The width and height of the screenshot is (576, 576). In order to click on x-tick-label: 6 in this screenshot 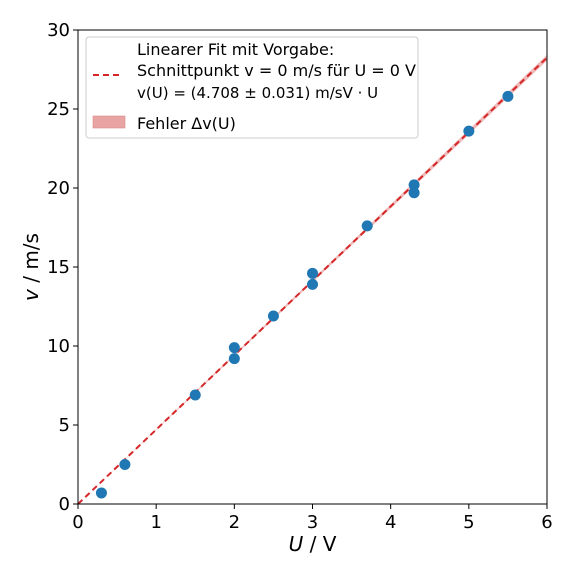, I will do `click(546, 522)`.